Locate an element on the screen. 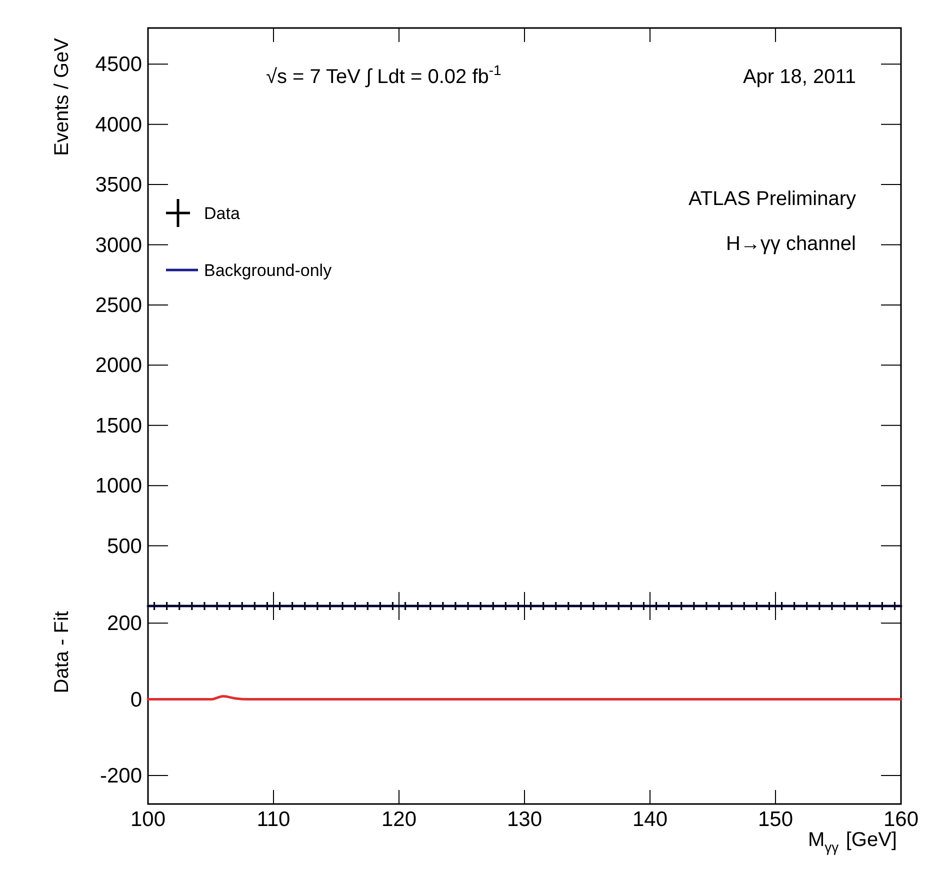 The height and width of the screenshot is (872, 932). y-axis-title: Events / GeV is located at coordinates (62, 96).